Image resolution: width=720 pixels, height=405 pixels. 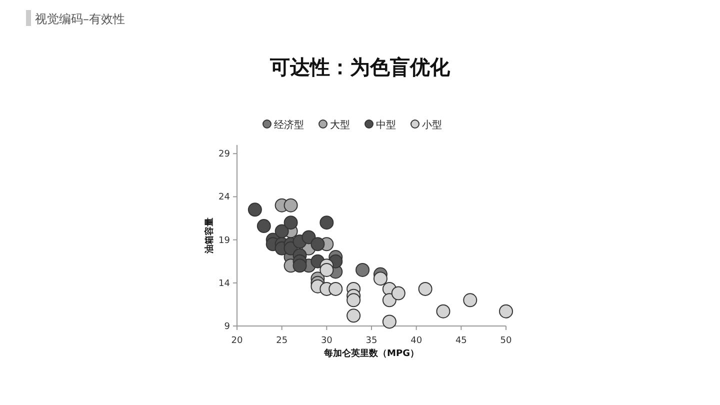 I want to click on x-tick-label: 25, so click(x=282, y=341).